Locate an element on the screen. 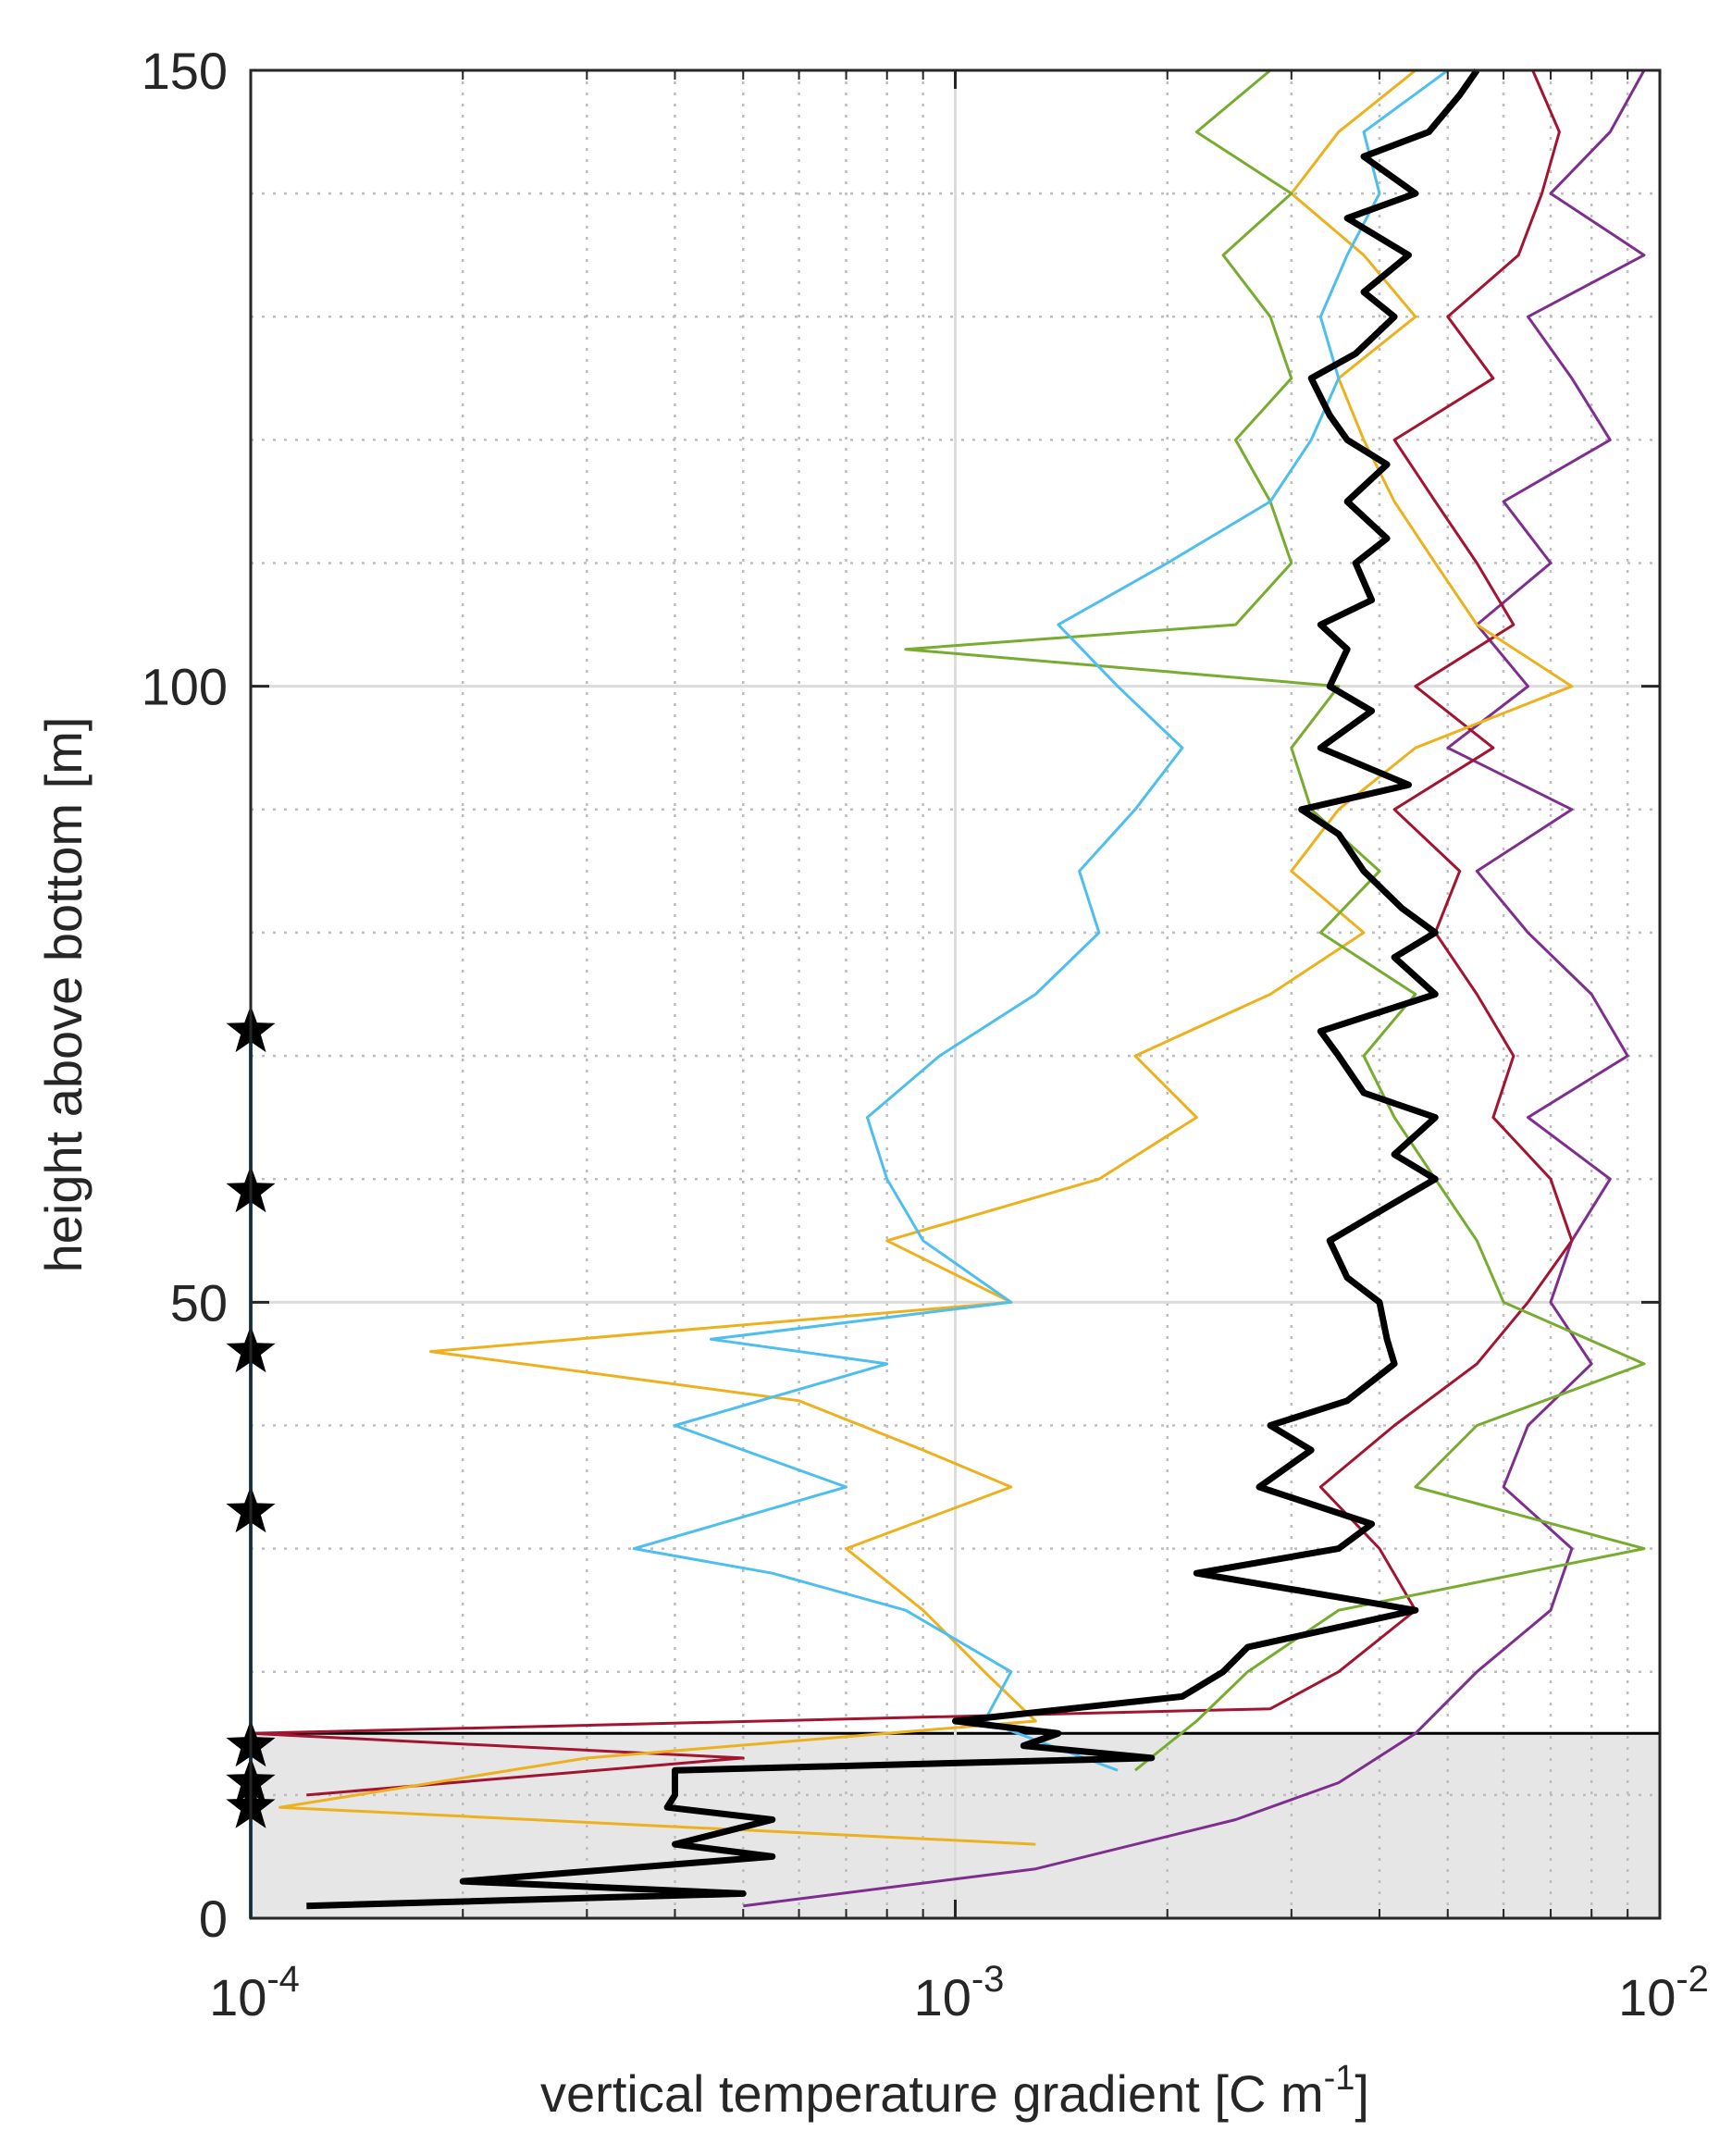  x-tick-label: 10⁻³ is located at coordinates (960, 1992).